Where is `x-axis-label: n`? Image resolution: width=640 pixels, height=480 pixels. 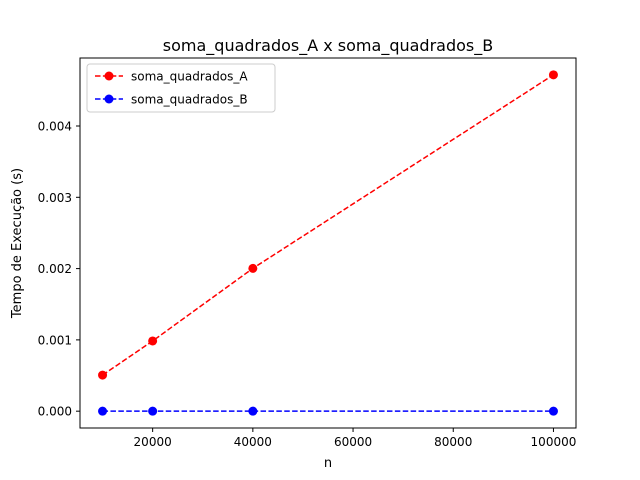
x-axis-label: n is located at coordinates (328, 463).